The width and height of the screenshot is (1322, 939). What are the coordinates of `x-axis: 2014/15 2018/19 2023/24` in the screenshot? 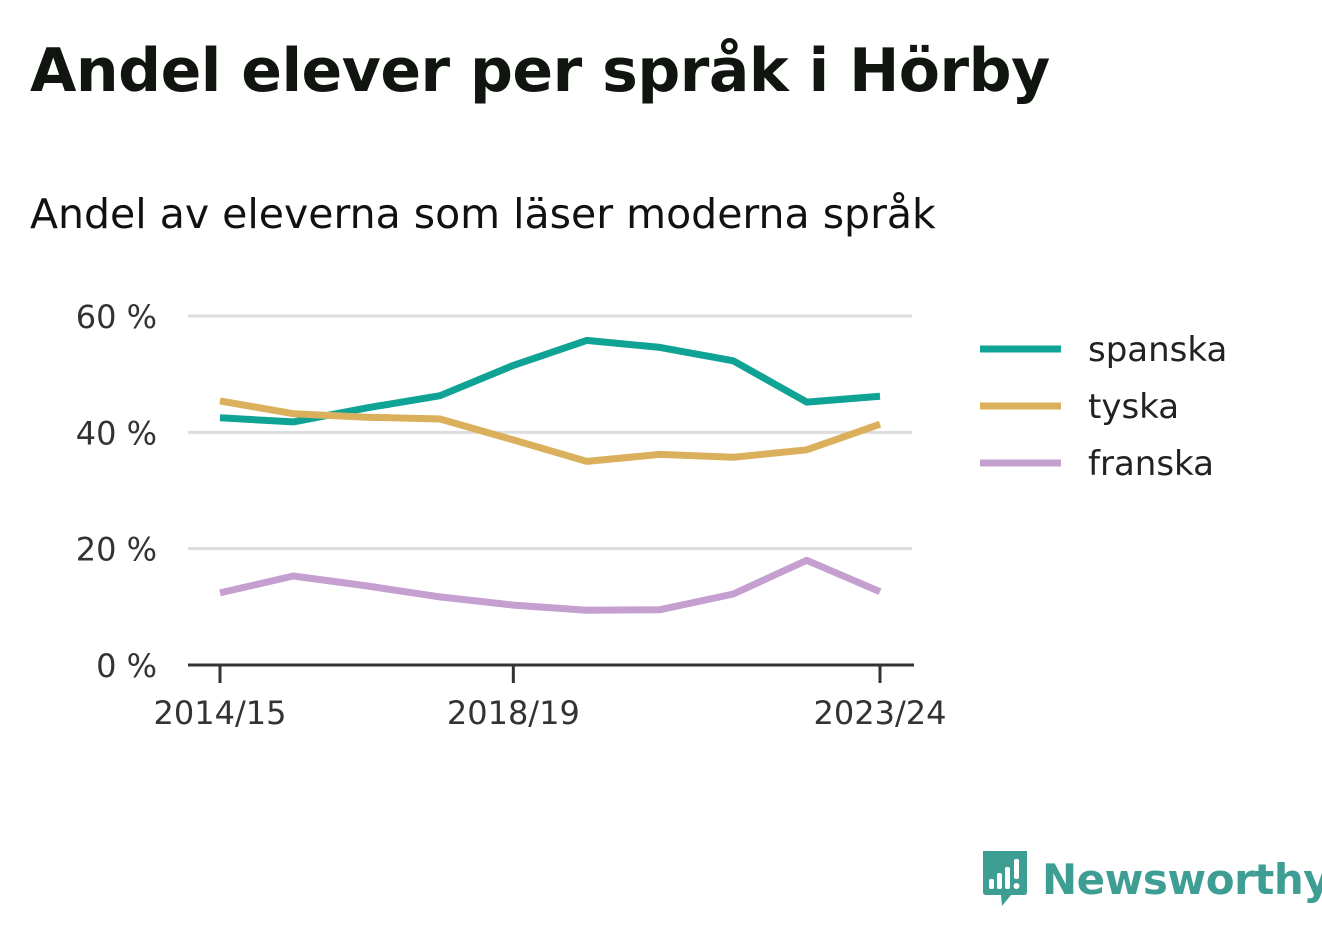 It's located at (550, 697).